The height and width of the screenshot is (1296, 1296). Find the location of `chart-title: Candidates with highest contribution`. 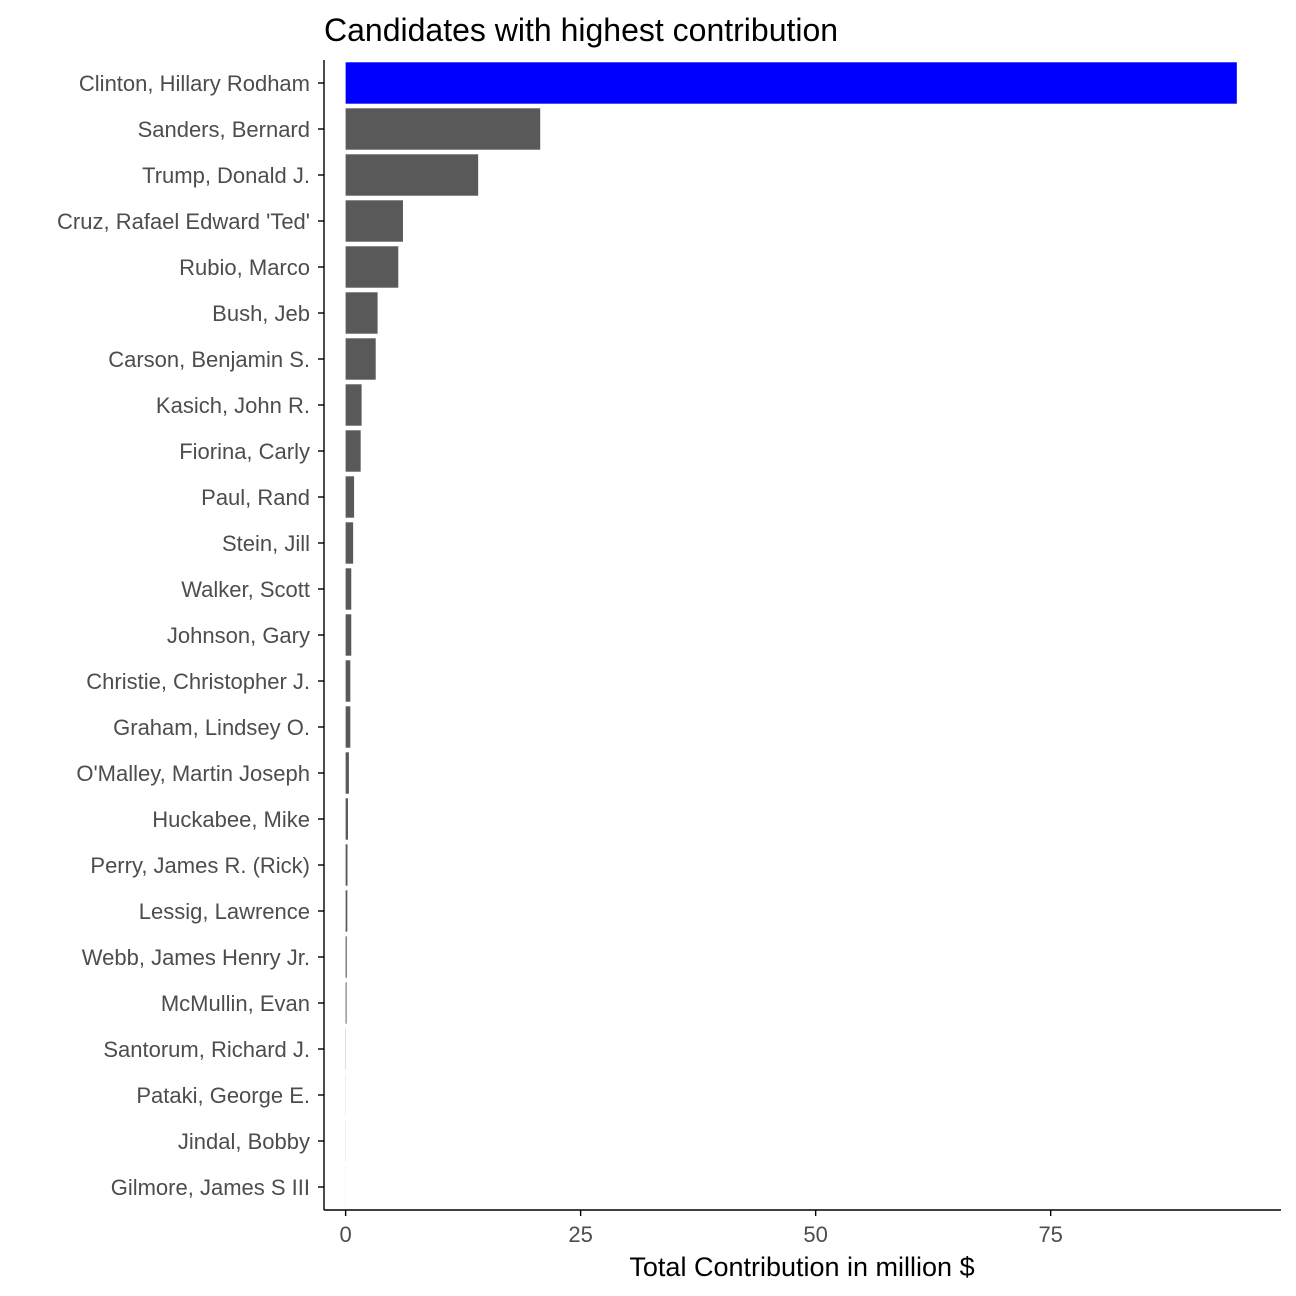

chart-title: Candidates with highest contribution is located at coordinates (581, 30).